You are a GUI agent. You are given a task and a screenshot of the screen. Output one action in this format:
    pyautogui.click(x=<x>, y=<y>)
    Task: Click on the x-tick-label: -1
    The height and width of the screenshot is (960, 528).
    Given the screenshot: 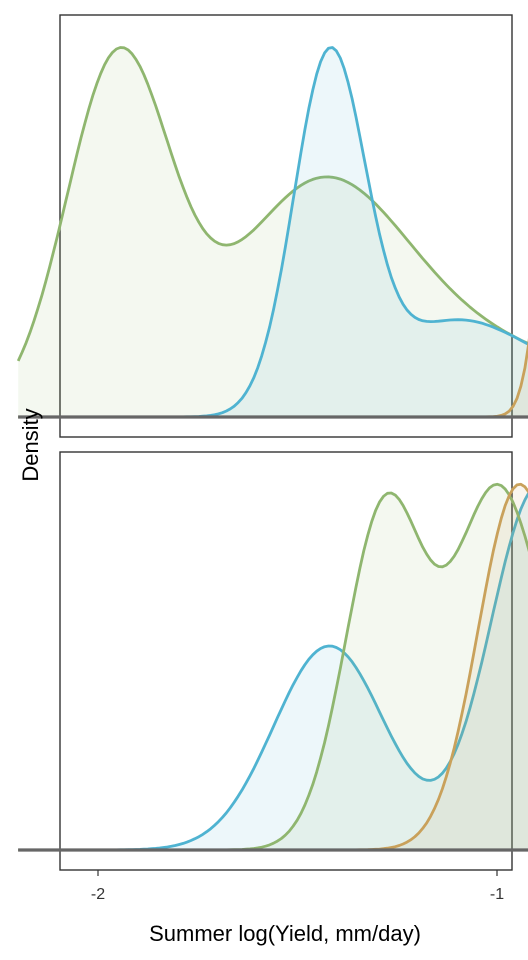 What is the action you would take?
    pyautogui.click(x=497, y=894)
    